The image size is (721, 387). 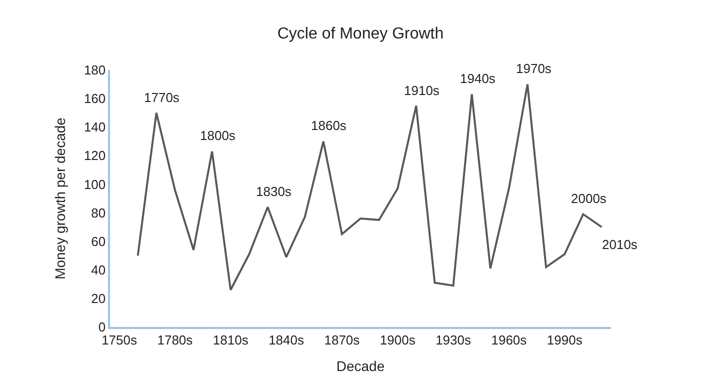 What do you see at coordinates (534, 68) in the screenshot?
I see `annotation: 1970s` at bounding box center [534, 68].